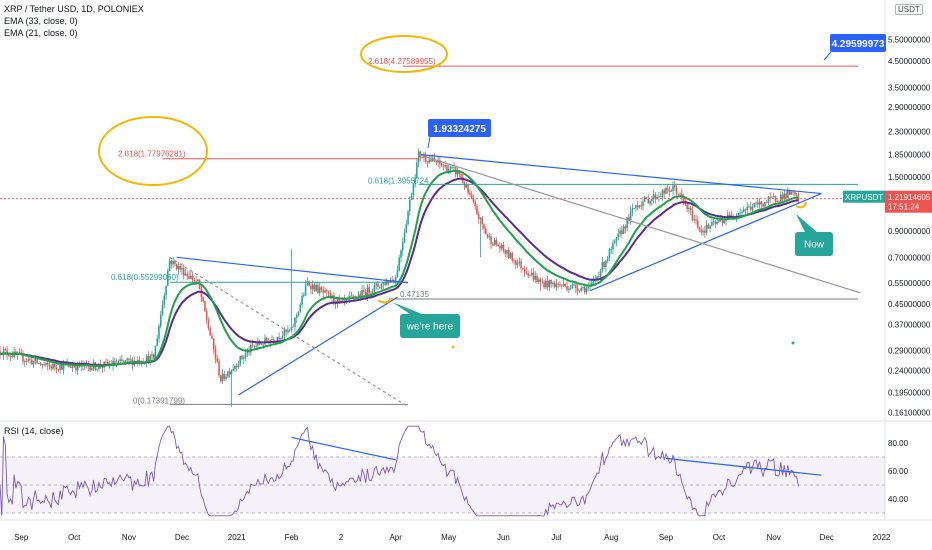 Image resolution: width=932 pixels, height=550 pixels. What do you see at coordinates (429, 142) in the screenshot?
I see `peak-pointer` at bounding box center [429, 142].